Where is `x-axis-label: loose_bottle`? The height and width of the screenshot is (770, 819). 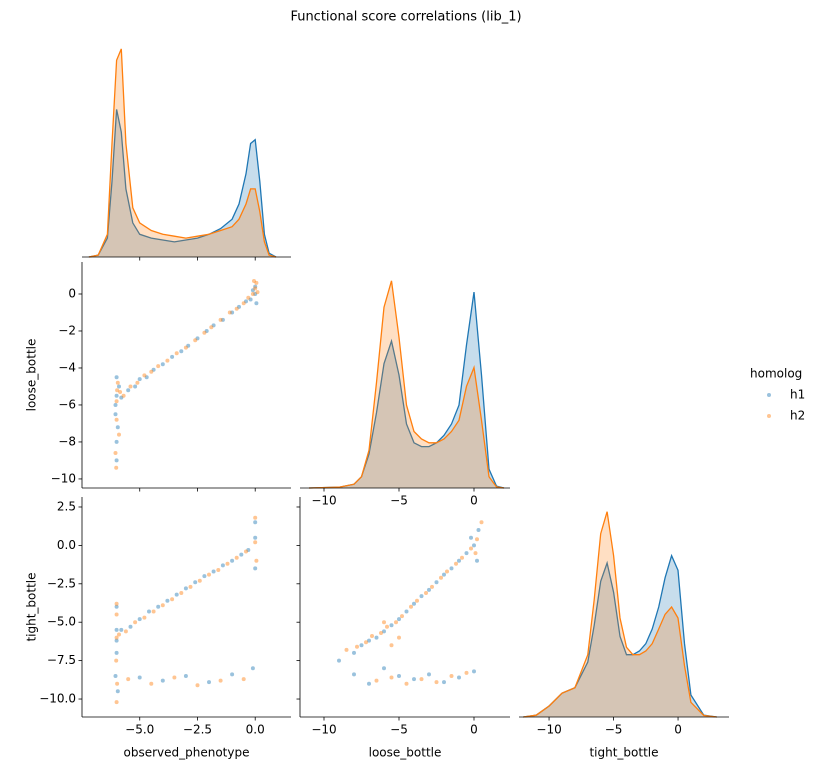
x-axis-label: loose_bottle is located at coordinates (405, 753).